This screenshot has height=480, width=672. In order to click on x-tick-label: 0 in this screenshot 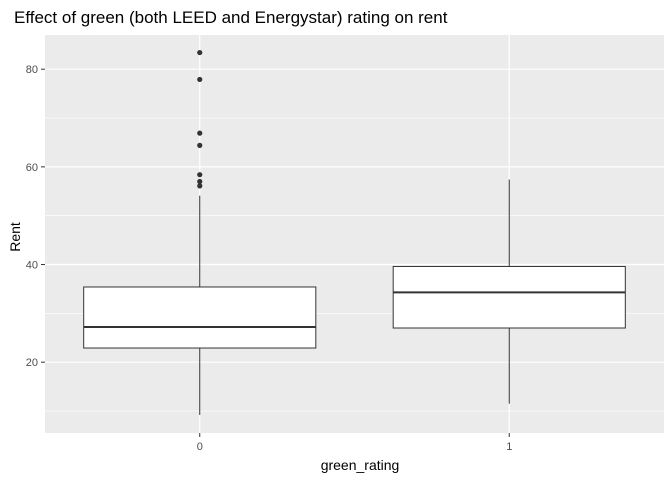, I will do `click(200, 447)`.